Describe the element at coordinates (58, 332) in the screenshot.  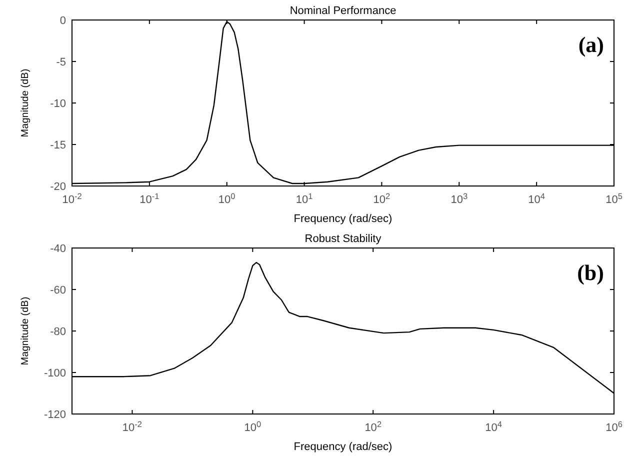
I see `y-tick-label: -80` at that location.